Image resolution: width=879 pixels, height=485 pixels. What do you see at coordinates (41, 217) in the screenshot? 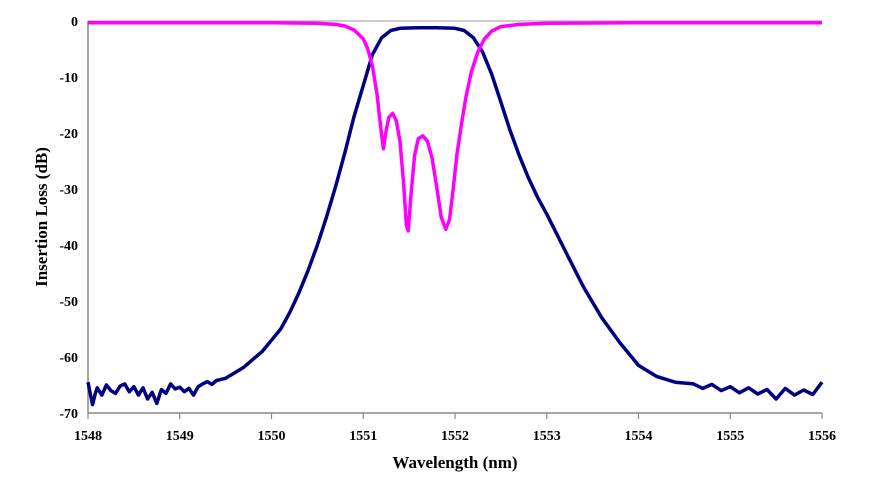
I see `y-axis-label: Insertion Loss (dB)` at bounding box center [41, 217].